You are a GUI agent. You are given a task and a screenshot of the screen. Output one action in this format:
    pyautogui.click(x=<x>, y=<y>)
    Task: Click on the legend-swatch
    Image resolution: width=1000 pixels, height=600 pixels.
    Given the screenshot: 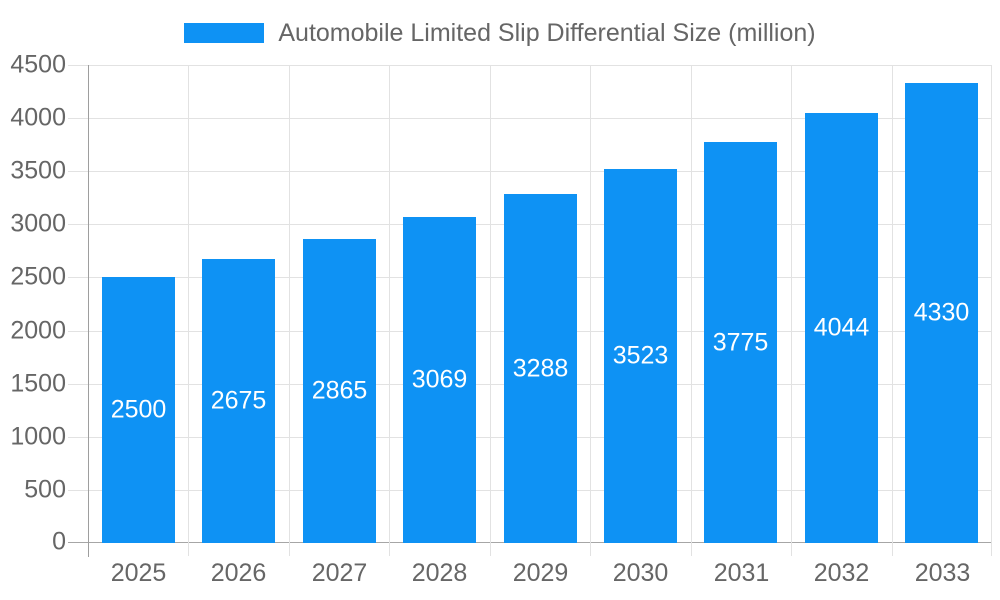 What is the action you would take?
    pyautogui.click(x=224, y=33)
    